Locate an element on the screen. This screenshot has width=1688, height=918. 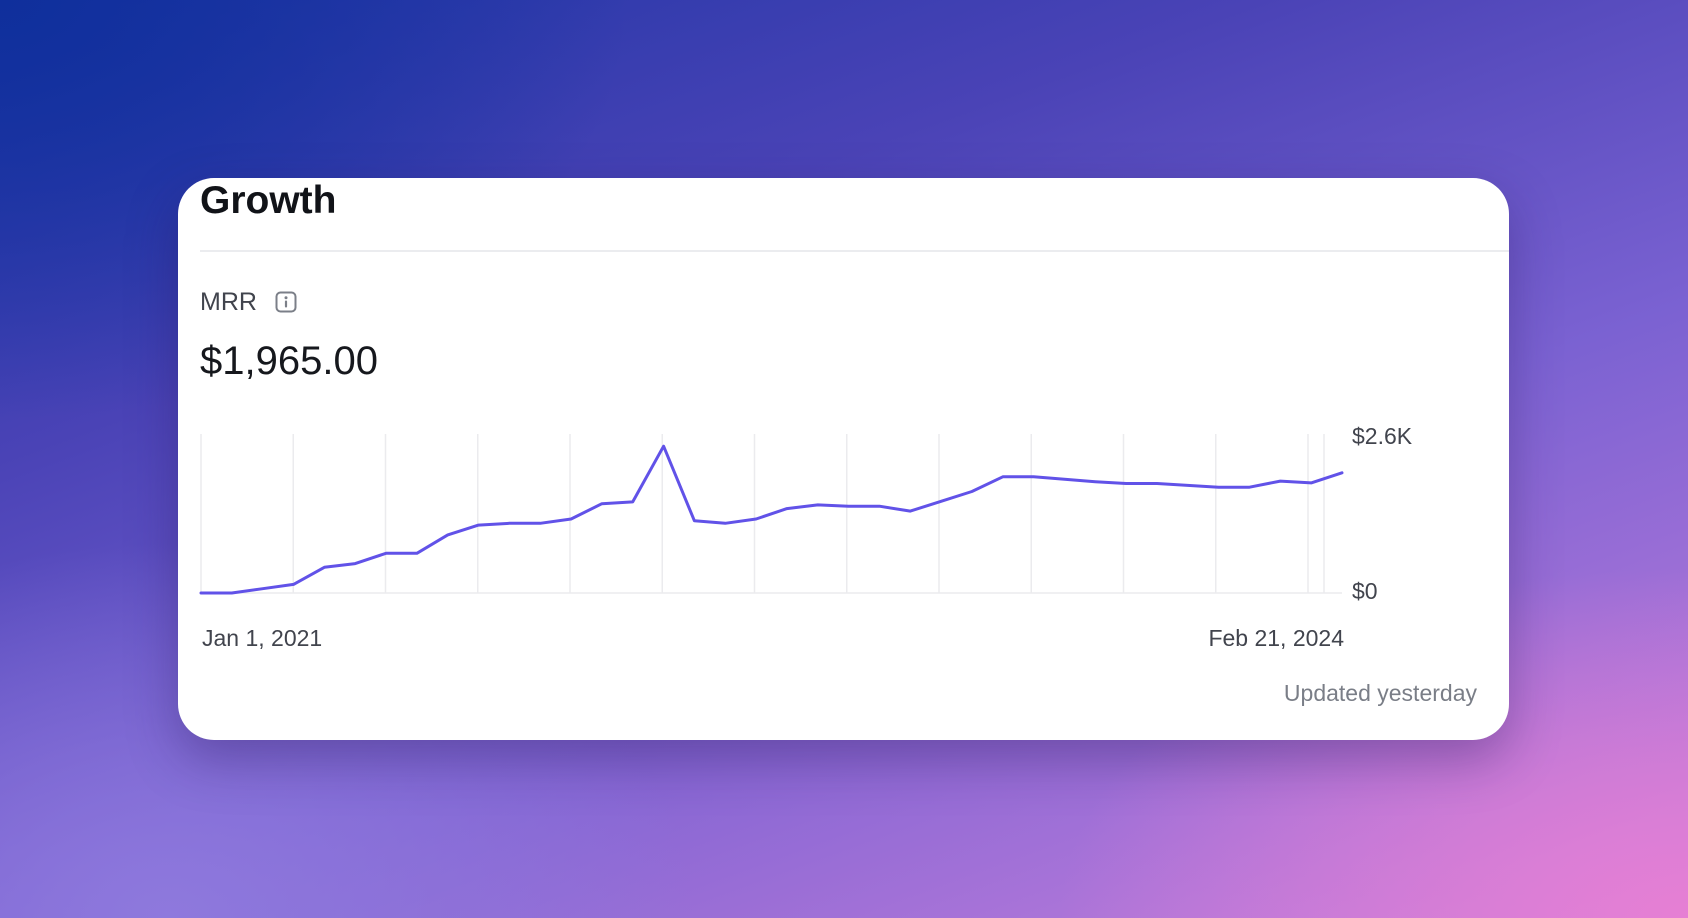
x-axis-start-label: Jan 1, 2021 is located at coordinates (262, 638).